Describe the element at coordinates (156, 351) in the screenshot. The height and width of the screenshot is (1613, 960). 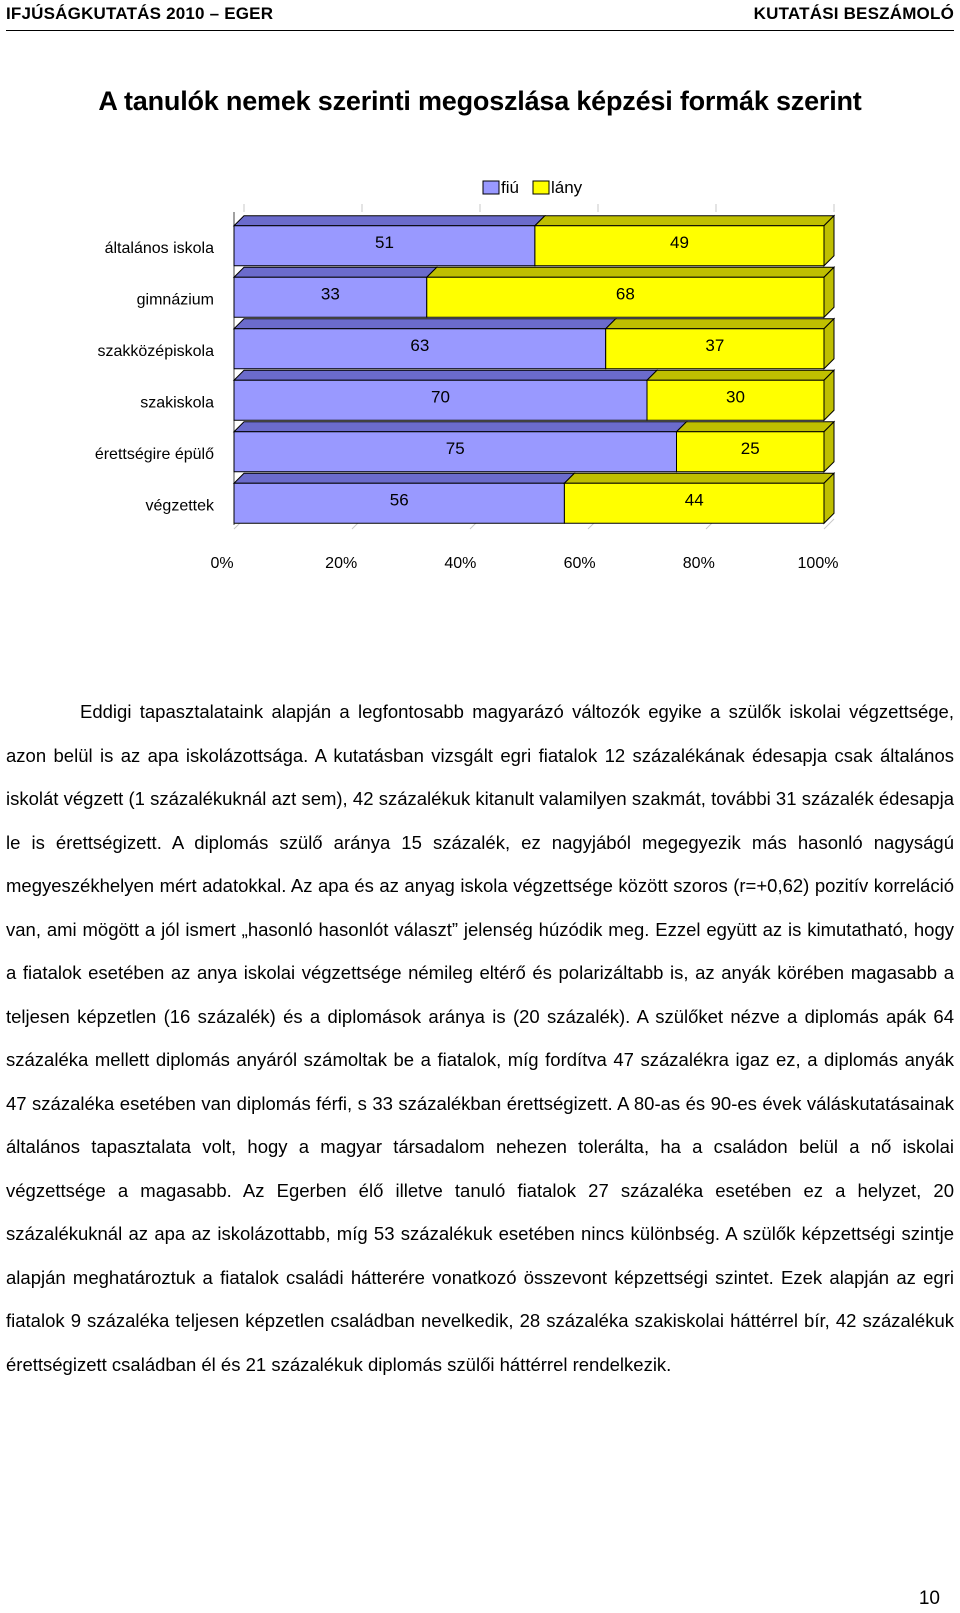
I see `category-label-2: szakközépiskola` at that location.